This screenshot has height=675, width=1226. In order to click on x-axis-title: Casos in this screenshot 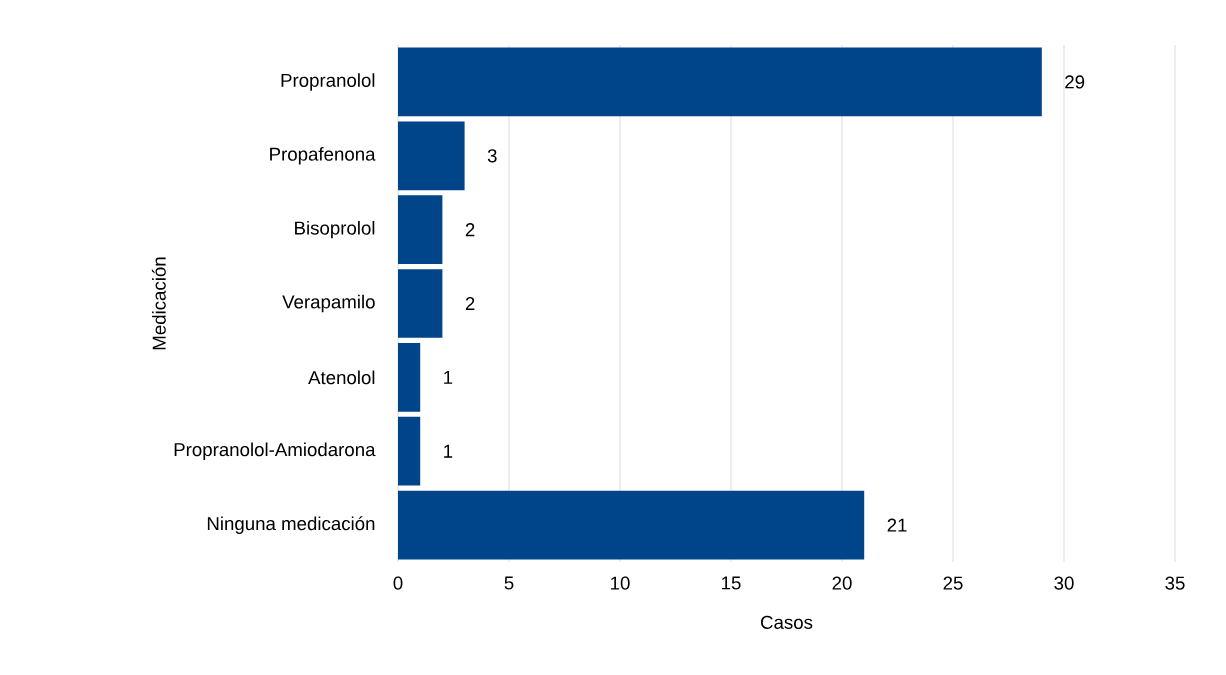, I will do `click(786, 622)`.